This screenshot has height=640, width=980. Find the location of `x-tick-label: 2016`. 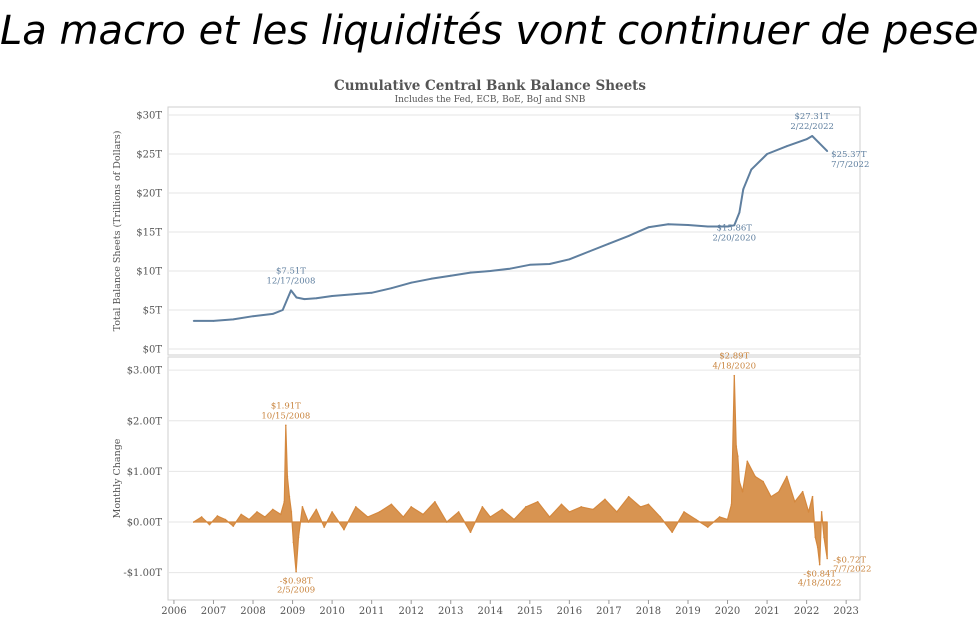

x-tick-label: 2016 is located at coordinates (569, 611).